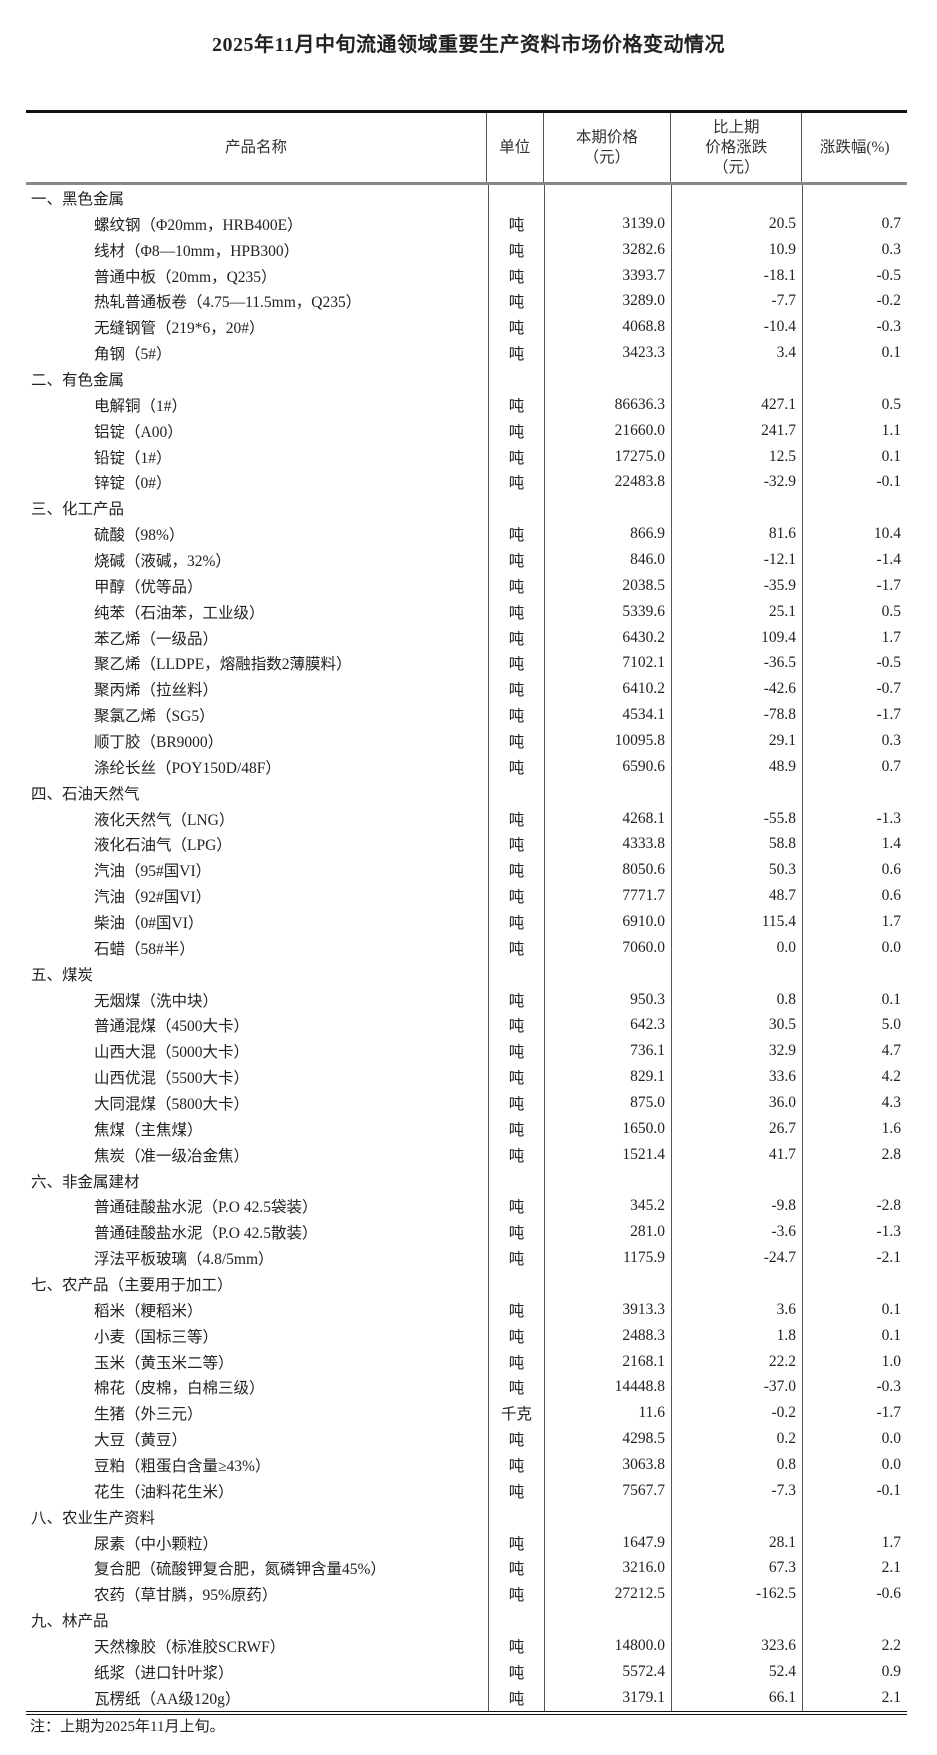 This screenshot has height=1755, width=937. I want to click on product-name: 螺纹钢（Φ20mm，HRB400E）, so click(198, 225).